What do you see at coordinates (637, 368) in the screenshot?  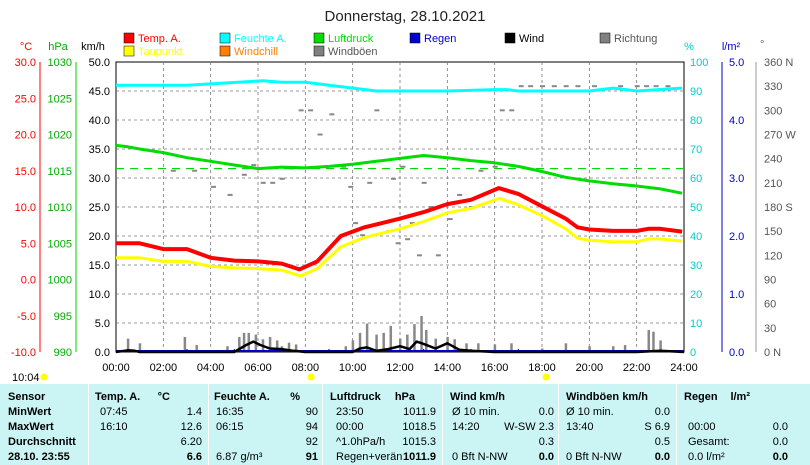 I see `x-tick-label: 22:00` at bounding box center [637, 368].